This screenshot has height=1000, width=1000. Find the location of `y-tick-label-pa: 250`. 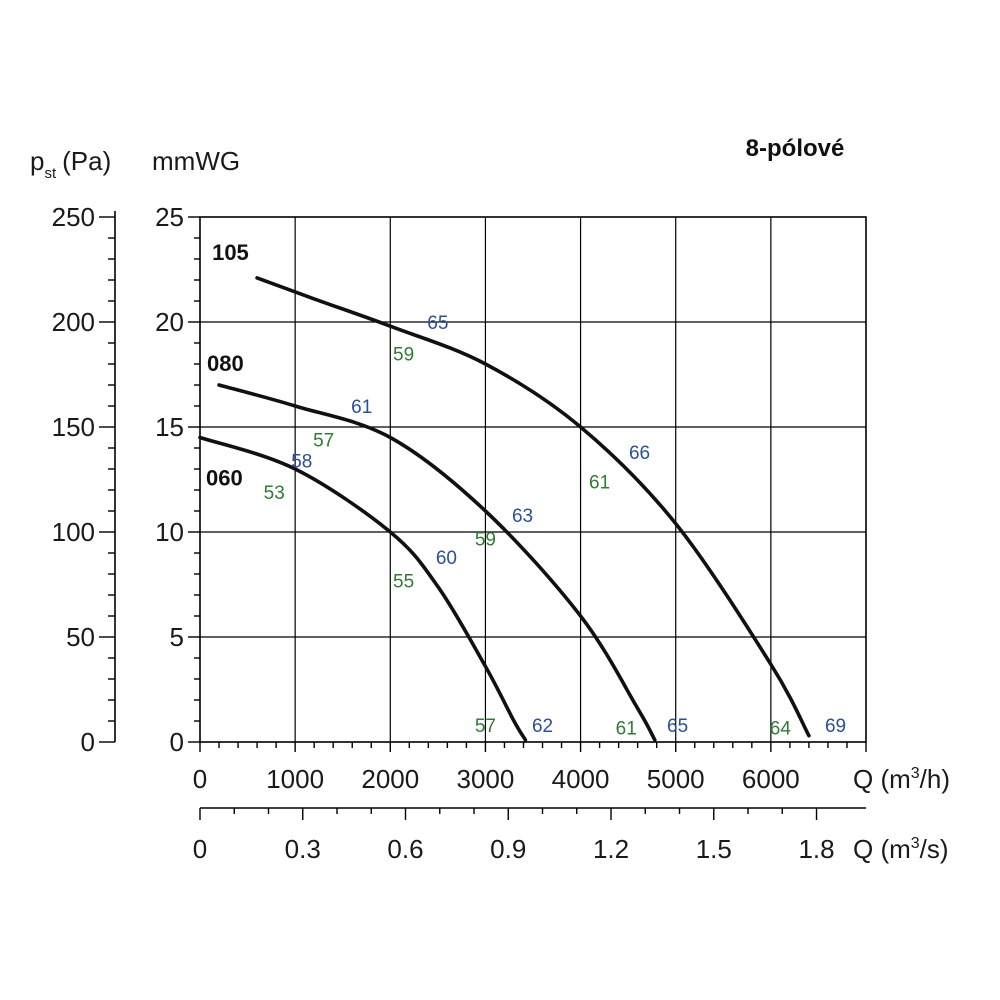

y-tick-label-pa: 250 is located at coordinates (73, 217).